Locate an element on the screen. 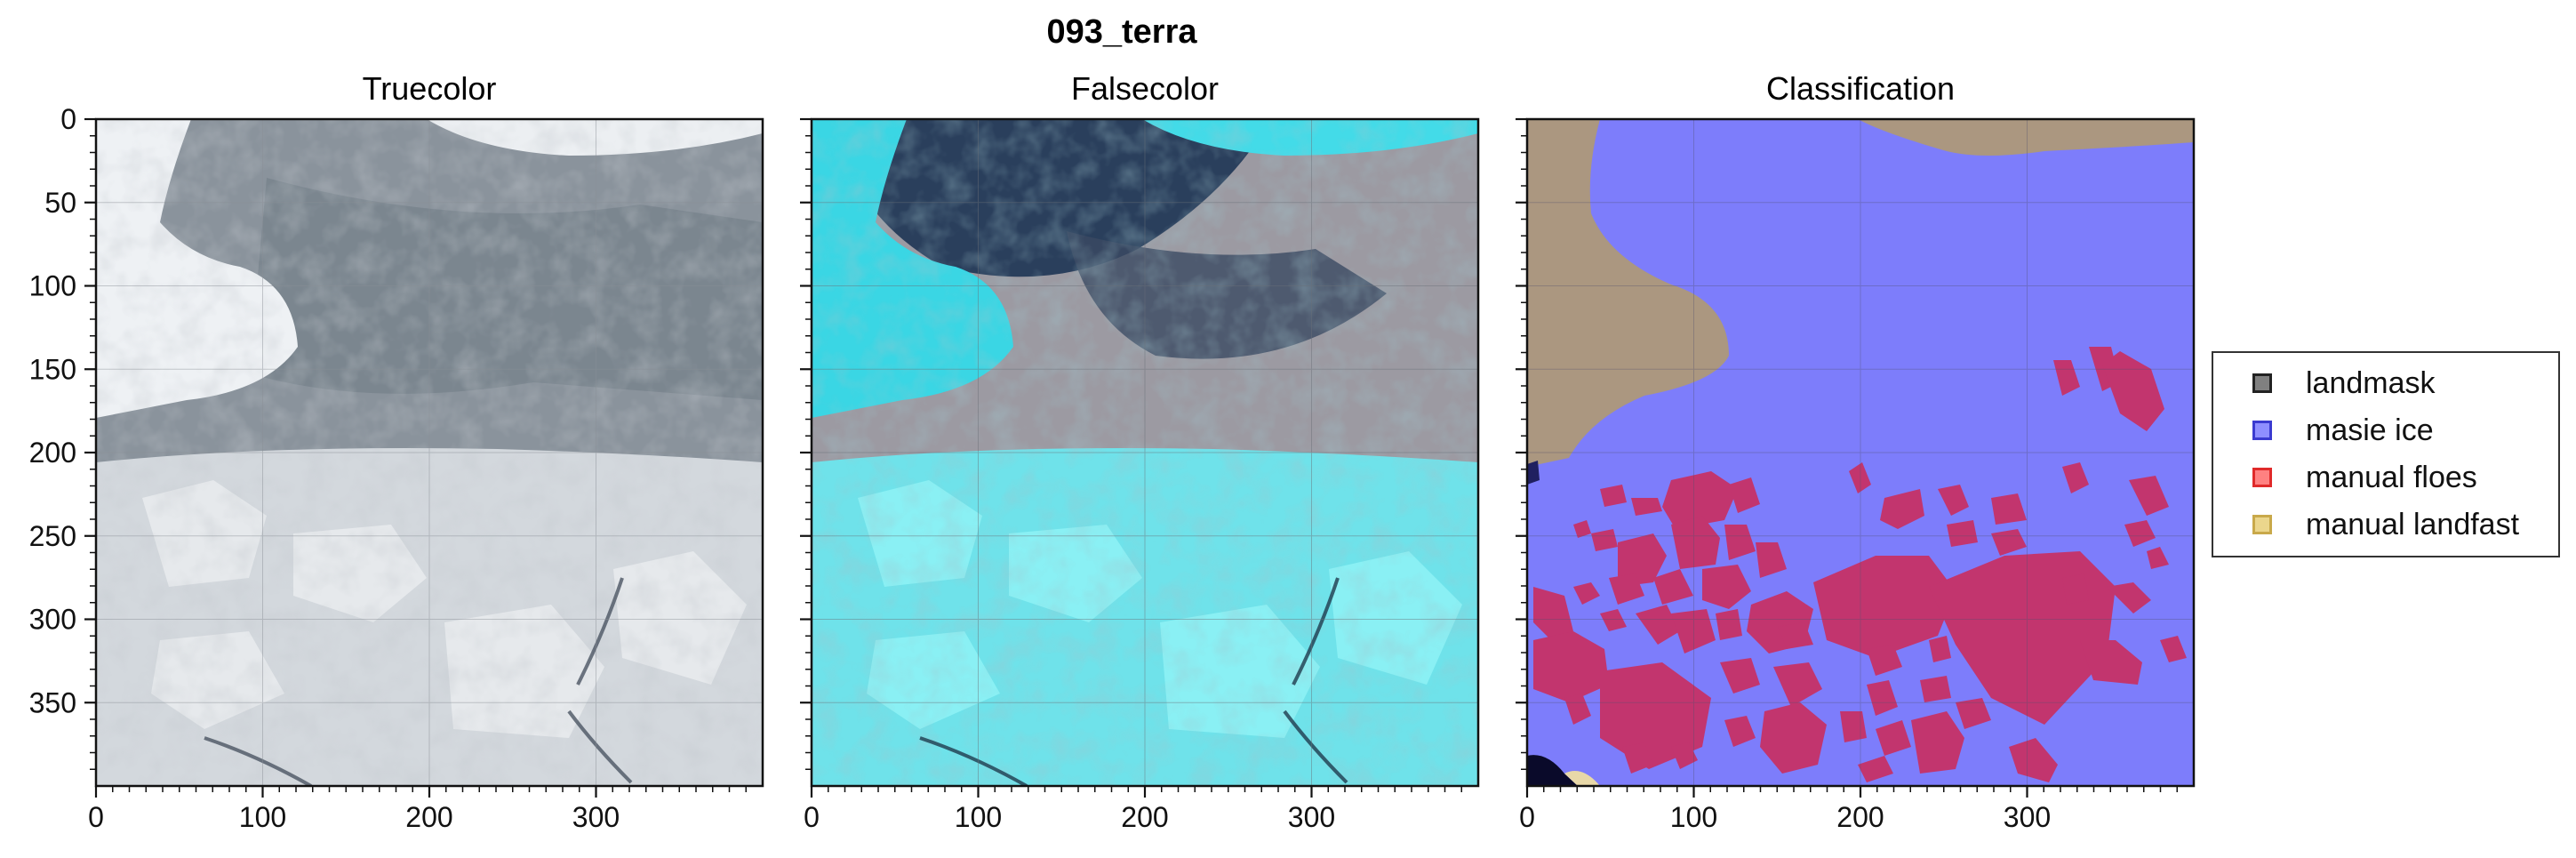 The width and height of the screenshot is (2576, 858). legend-label-manual-floes: manual floes is located at coordinates (2391, 477).